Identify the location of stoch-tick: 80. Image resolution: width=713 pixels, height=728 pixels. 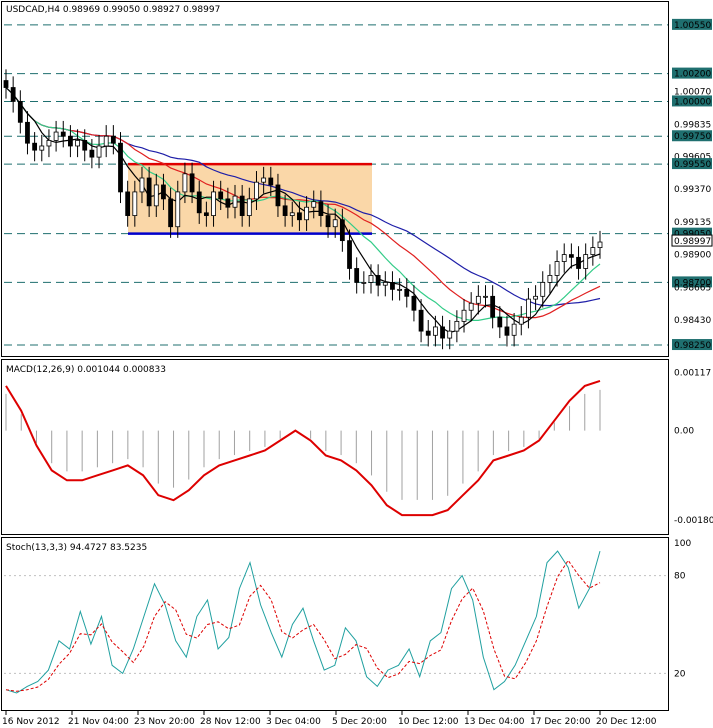
(680, 577).